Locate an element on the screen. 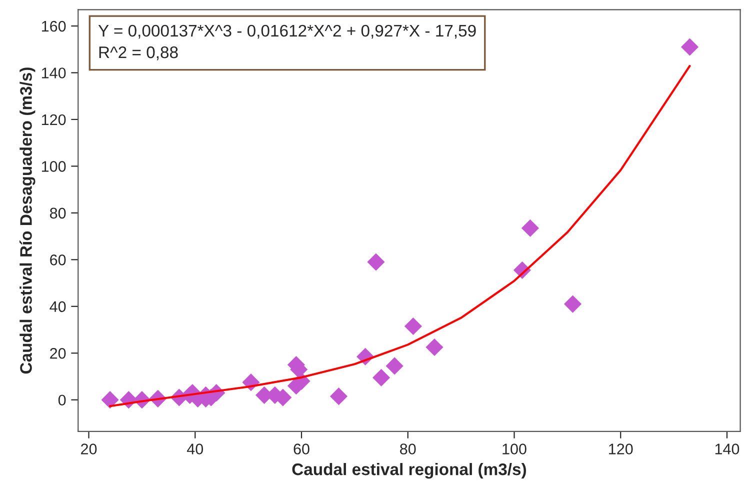 This screenshot has height=482, width=744. x-tick-label: 100 is located at coordinates (514, 449).